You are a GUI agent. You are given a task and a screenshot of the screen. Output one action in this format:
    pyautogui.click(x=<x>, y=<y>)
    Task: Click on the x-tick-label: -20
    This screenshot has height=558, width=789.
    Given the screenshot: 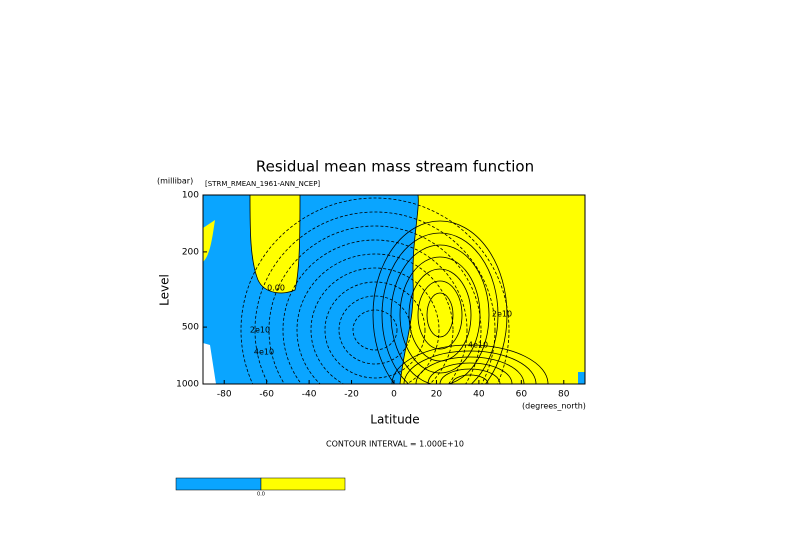 What is the action you would take?
    pyautogui.click(x=351, y=395)
    